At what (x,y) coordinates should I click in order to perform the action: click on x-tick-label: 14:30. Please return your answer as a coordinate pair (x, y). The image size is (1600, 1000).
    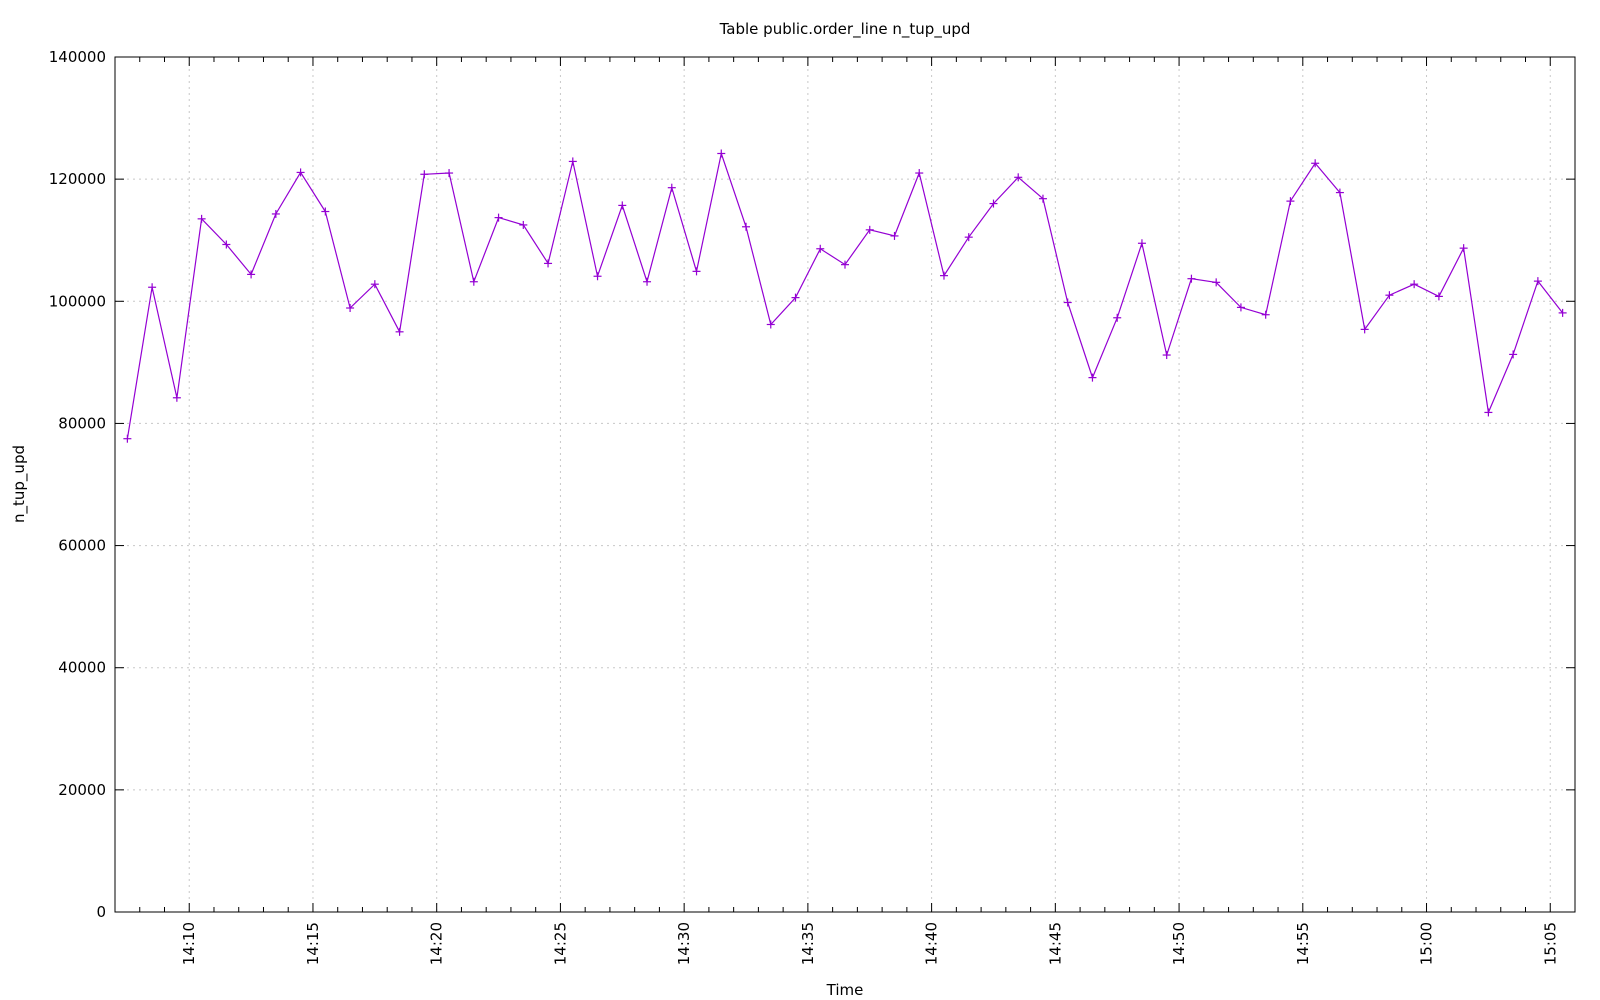
    Looking at the image, I should click on (684, 943).